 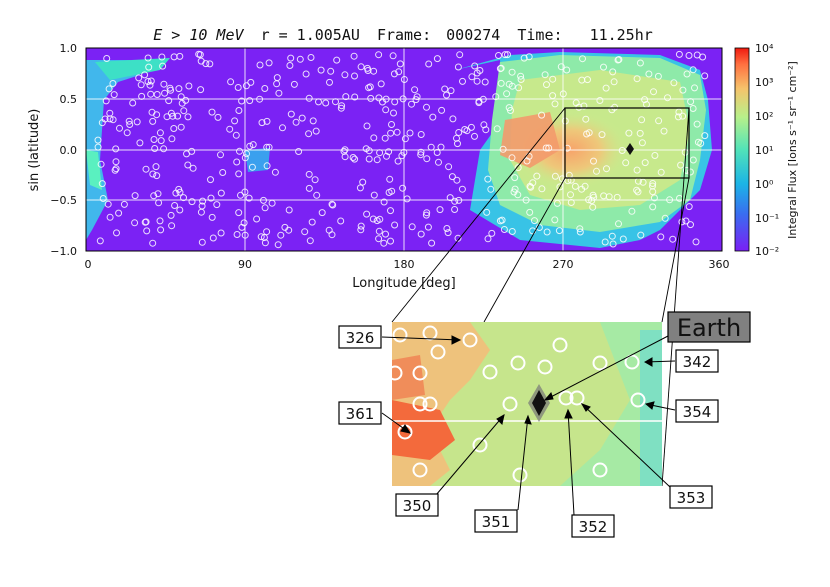 What do you see at coordinates (691, 498) in the screenshot?
I see `callout-label: 353` at bounding box center [691, 498].